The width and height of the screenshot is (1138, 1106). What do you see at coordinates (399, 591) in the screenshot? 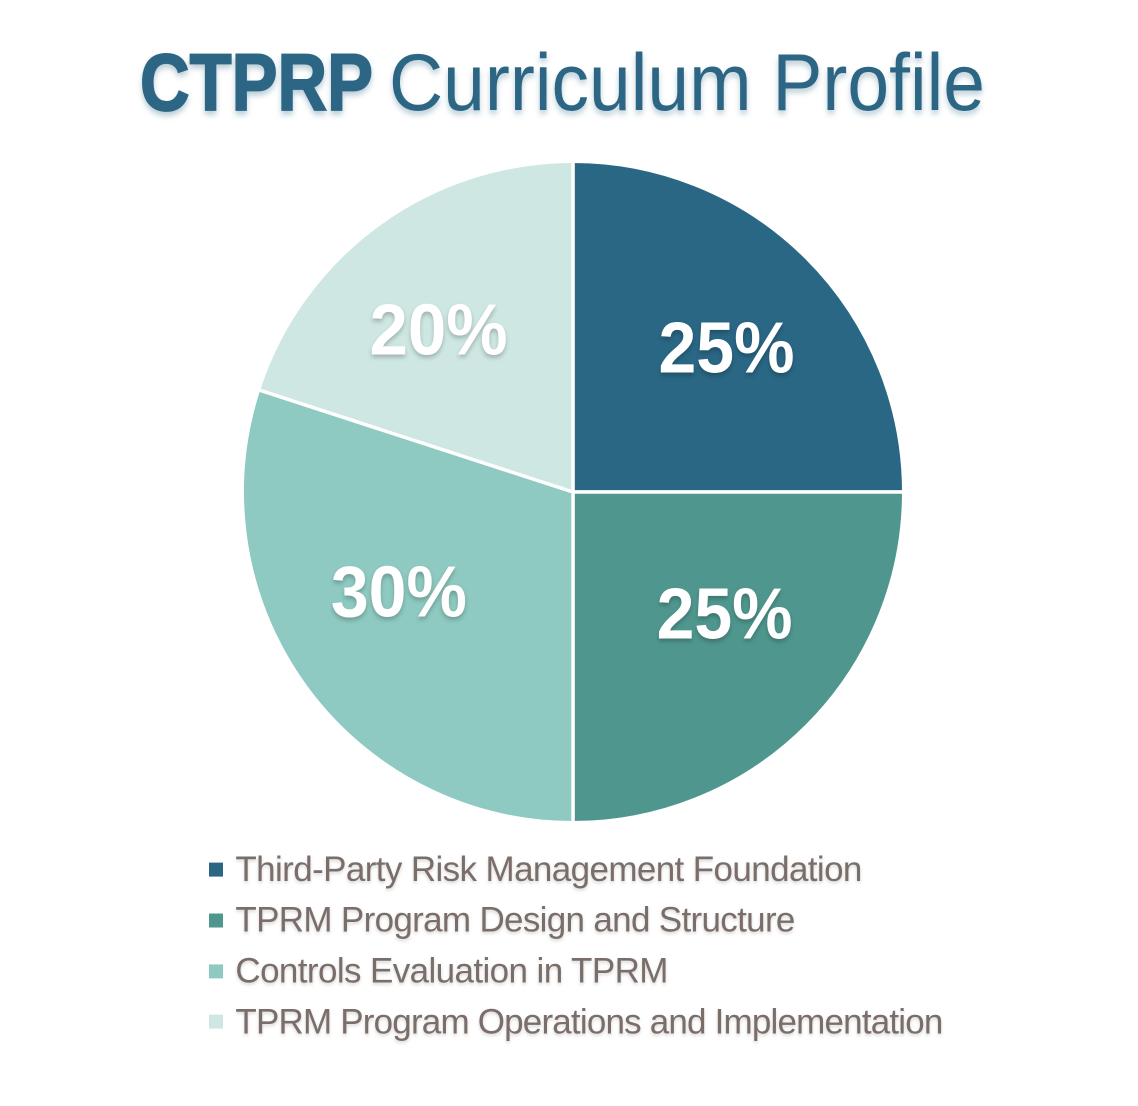
I see `svg-text: 30%` at bounding box center [399, 591].